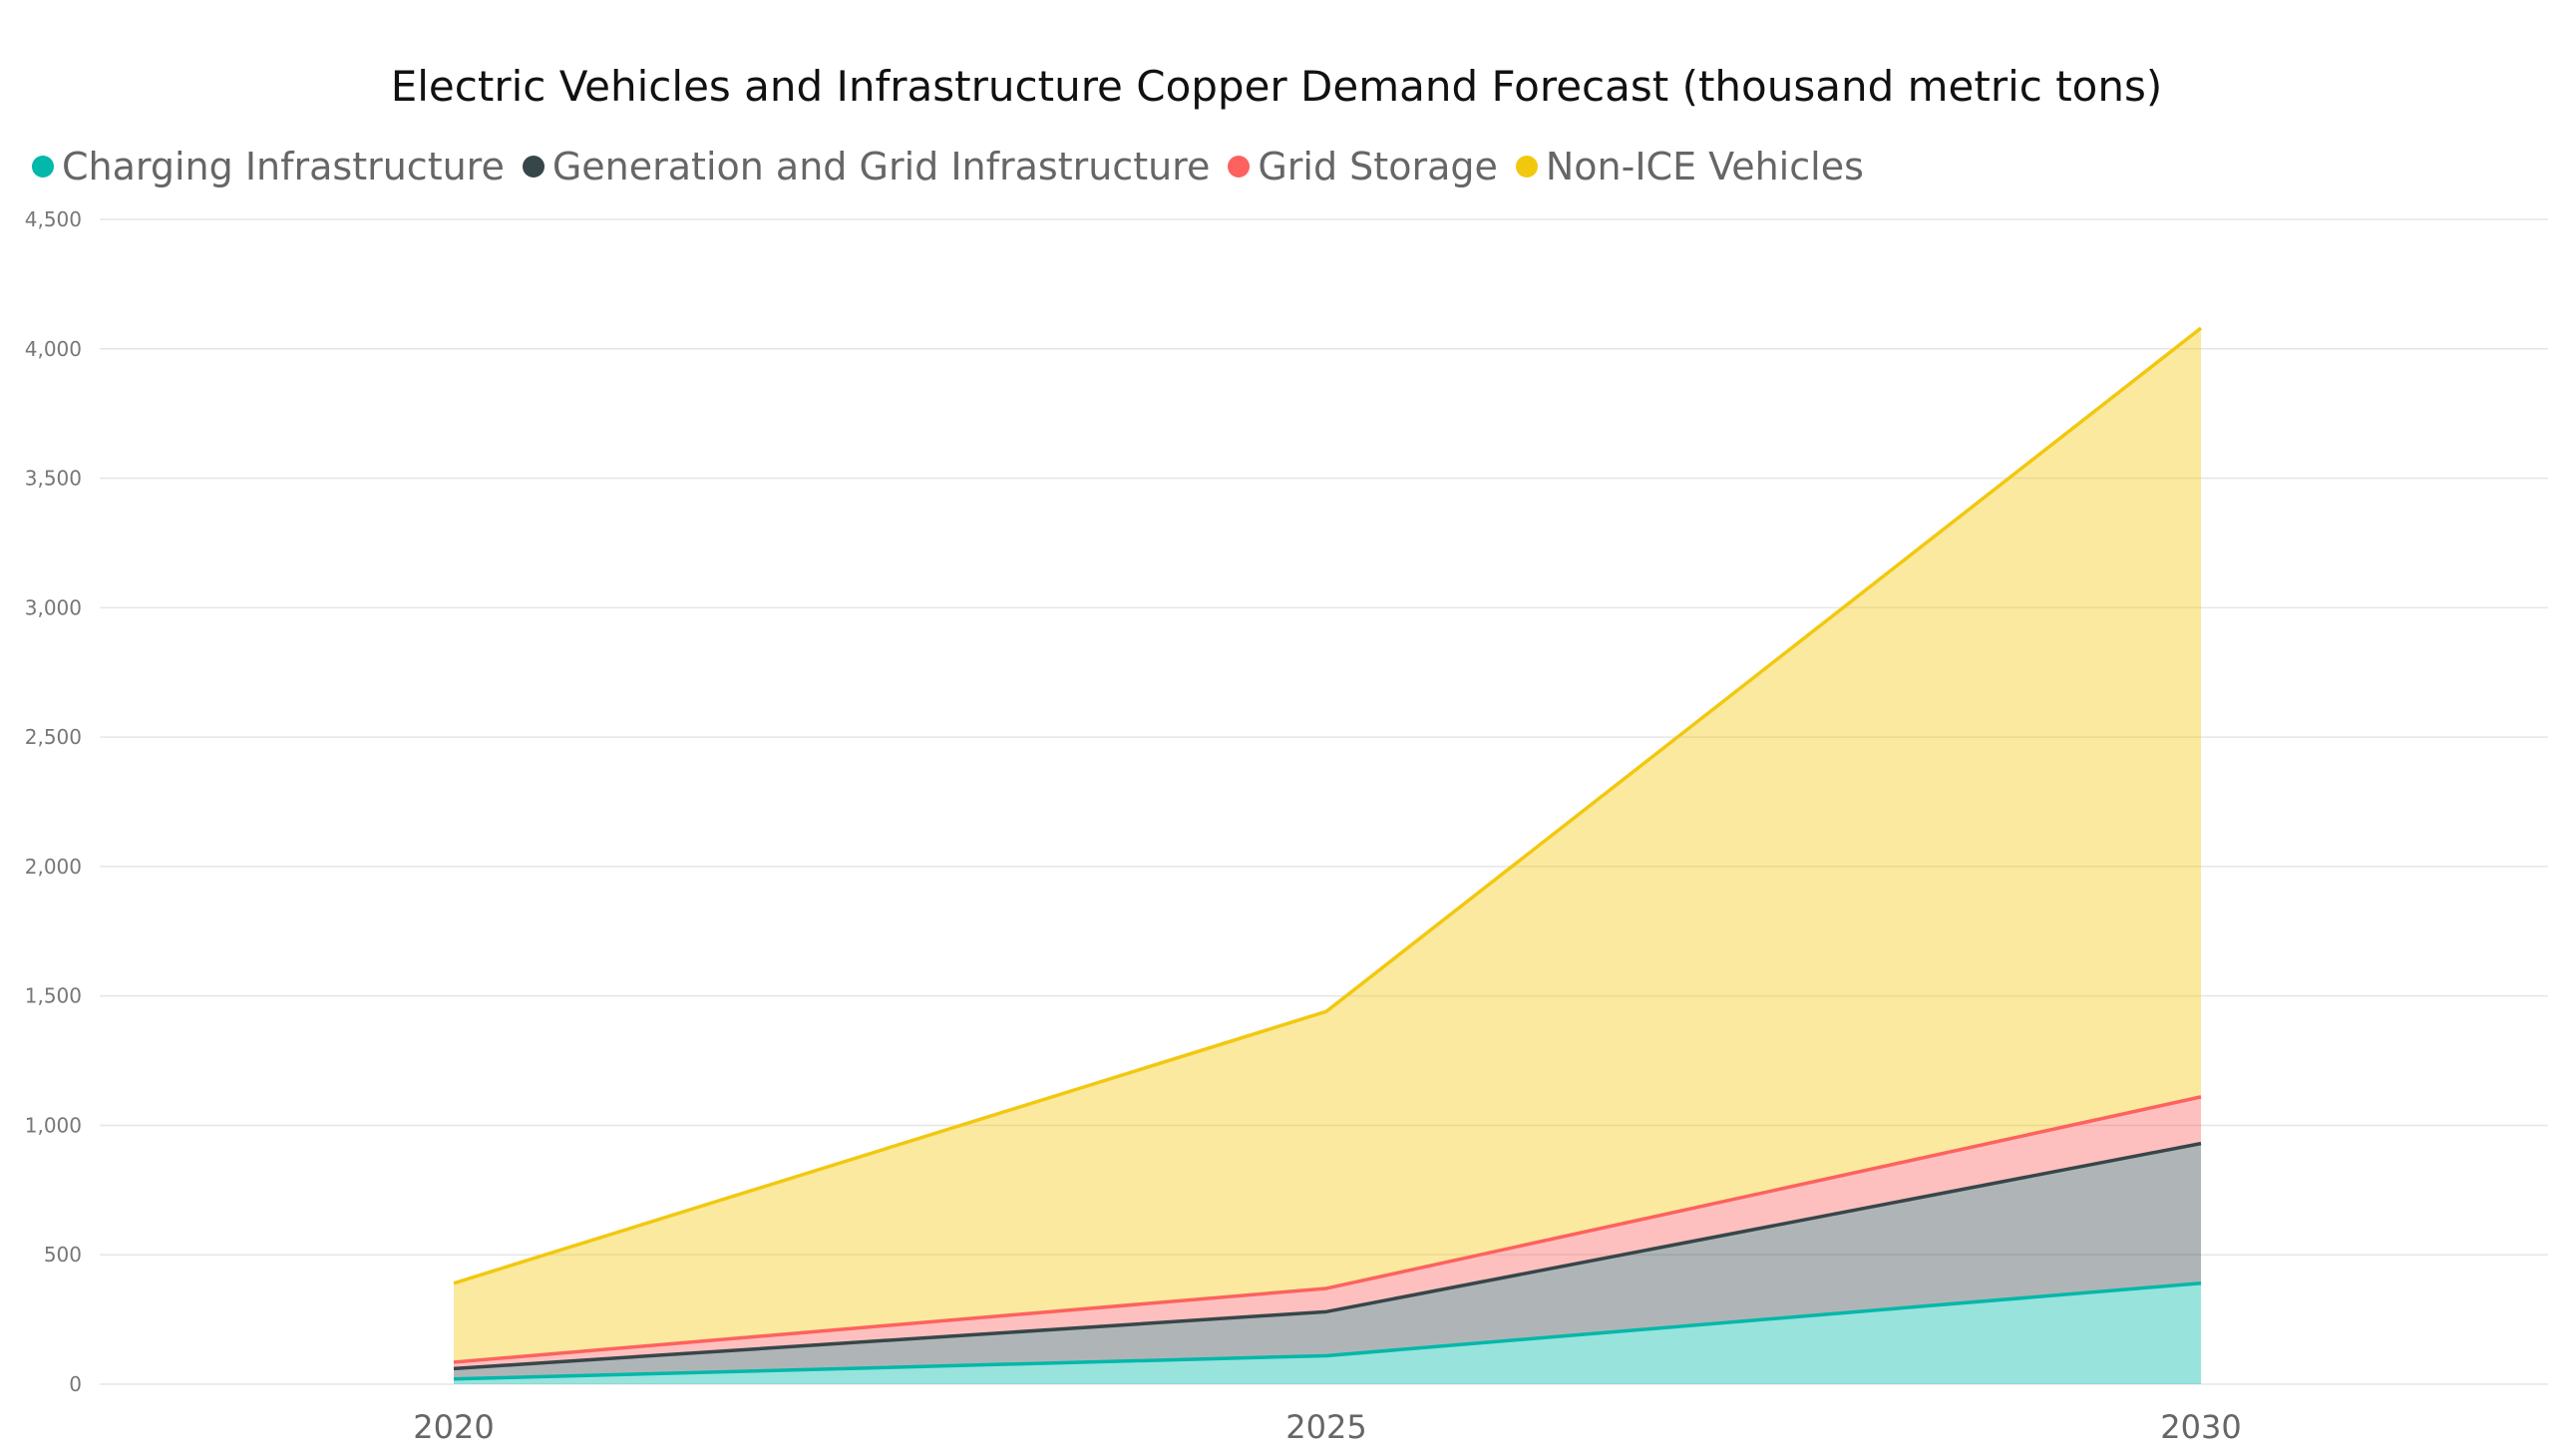 The image size is (2553, 1456). What do you see at coordinates (1527, 167) in the screenshot?
I see `legend-dot-non-ice-vehicles` at bounding box center [1527, 167].